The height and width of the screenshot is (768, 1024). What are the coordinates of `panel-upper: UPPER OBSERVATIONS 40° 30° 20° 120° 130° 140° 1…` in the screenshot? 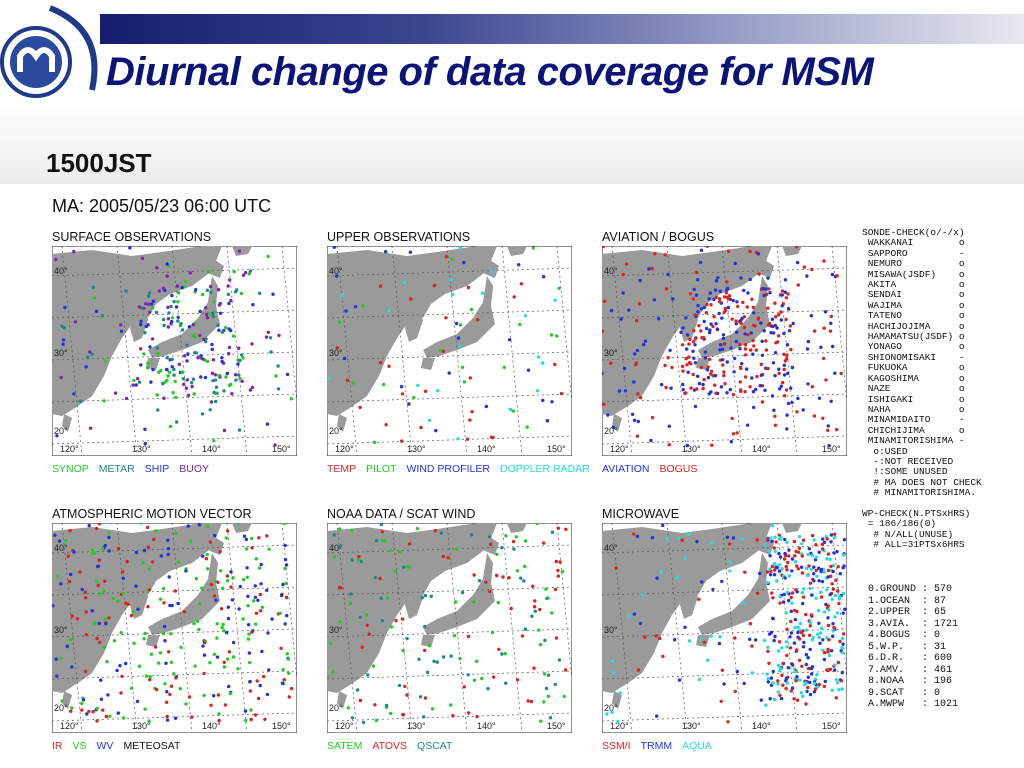 It's located at (458, 355).